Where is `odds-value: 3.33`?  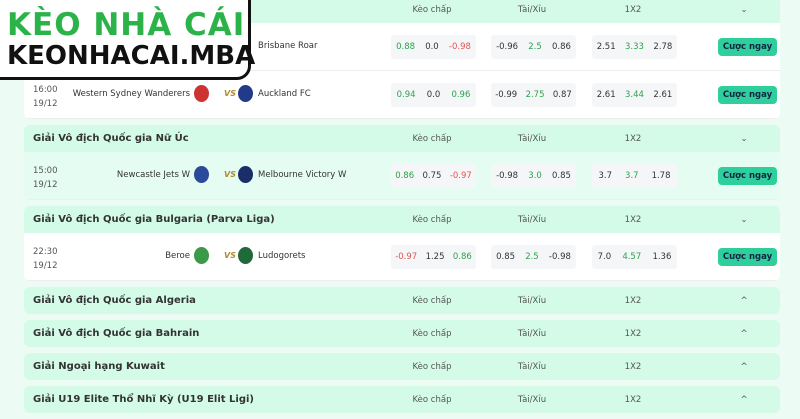
odds-value: 3.33 is located at coordinates (634, 47).